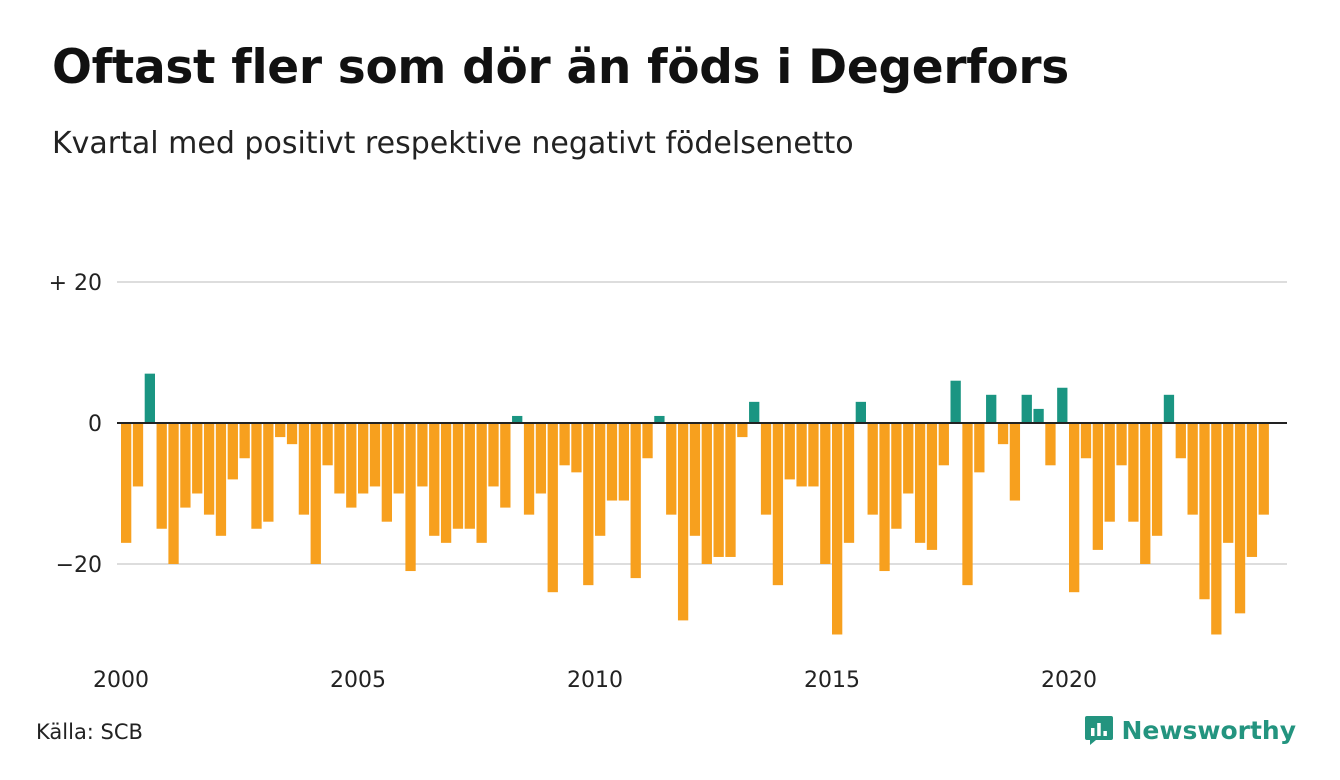 Image resolution: width=1340 pixels, height=780 pixels. I want to click on x-tick-label: 2015, so click(832, 680).